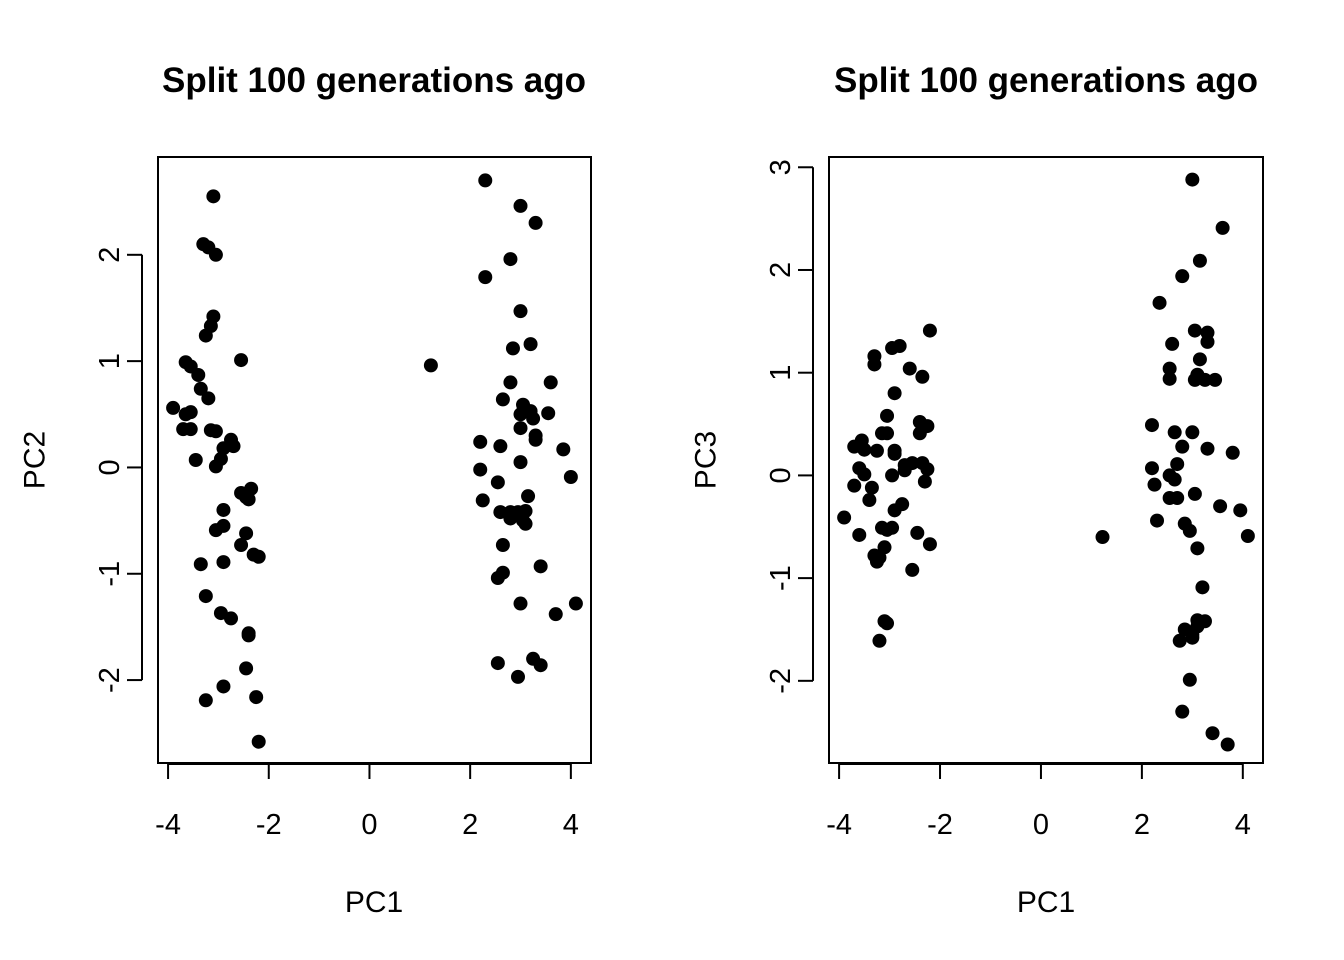 This screenshot has height=960, width=1344. I want to click on y-axis-label: PC3, so click(706, 460).